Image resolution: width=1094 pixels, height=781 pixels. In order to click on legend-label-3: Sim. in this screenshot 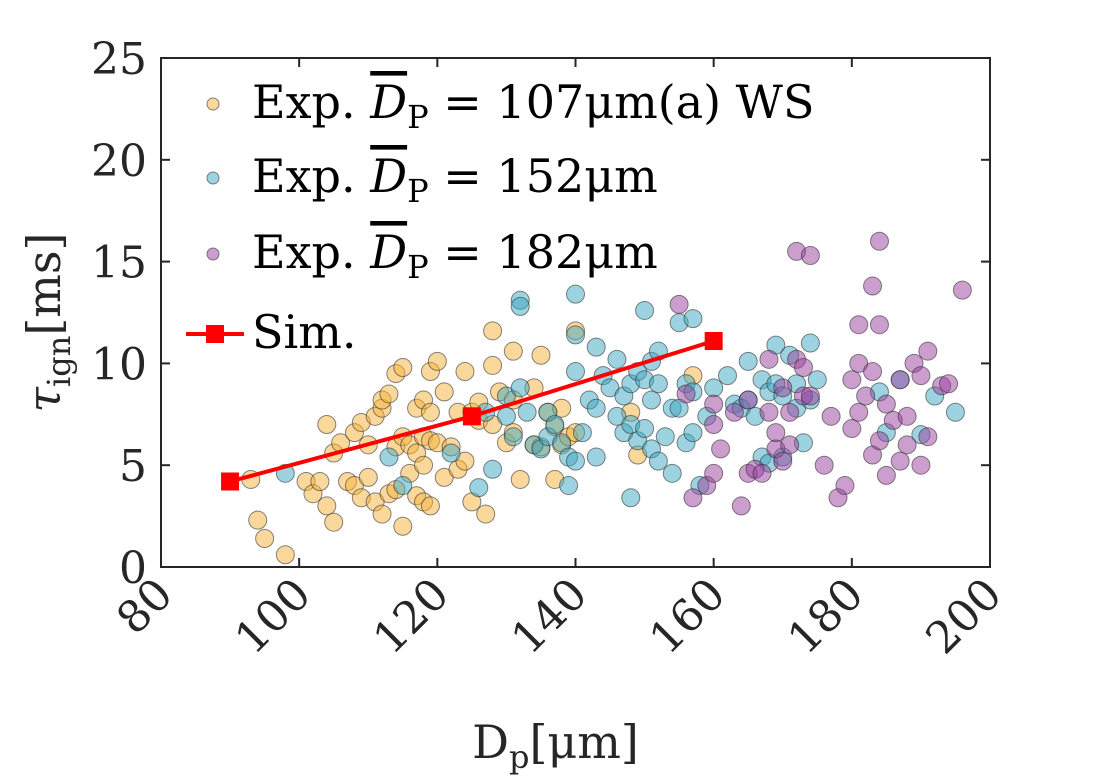, I will do `click(304, 332)`.